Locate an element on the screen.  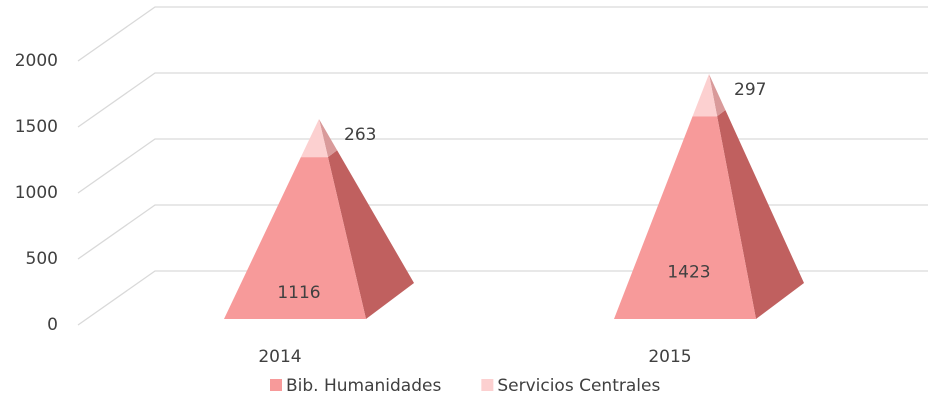
legend-label: Bib. Humanidades is located at coordinates (363, 386).